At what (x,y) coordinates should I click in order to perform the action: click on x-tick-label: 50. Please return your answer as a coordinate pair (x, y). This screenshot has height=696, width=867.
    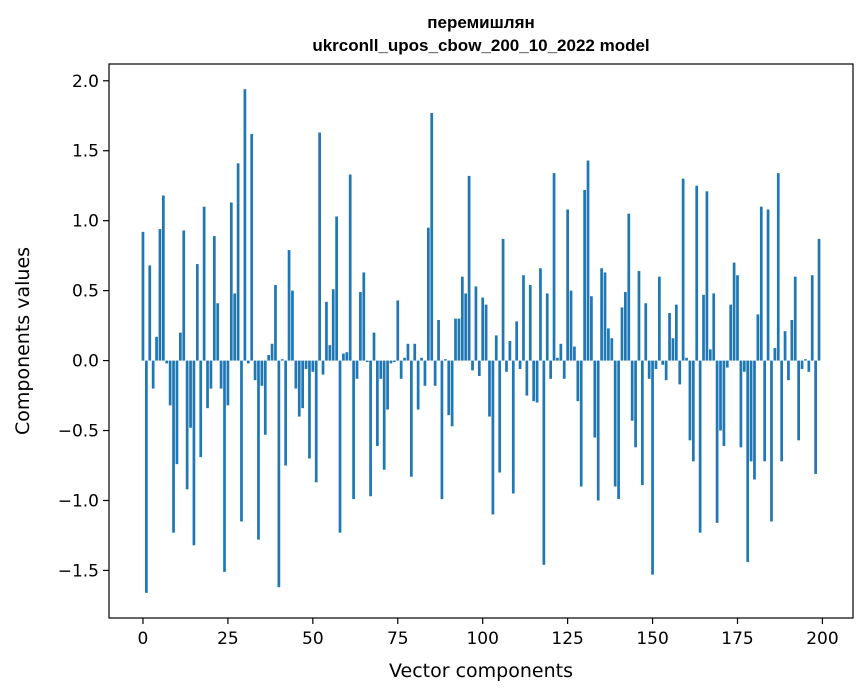
    Looking at the image, I should click on (313, 639).